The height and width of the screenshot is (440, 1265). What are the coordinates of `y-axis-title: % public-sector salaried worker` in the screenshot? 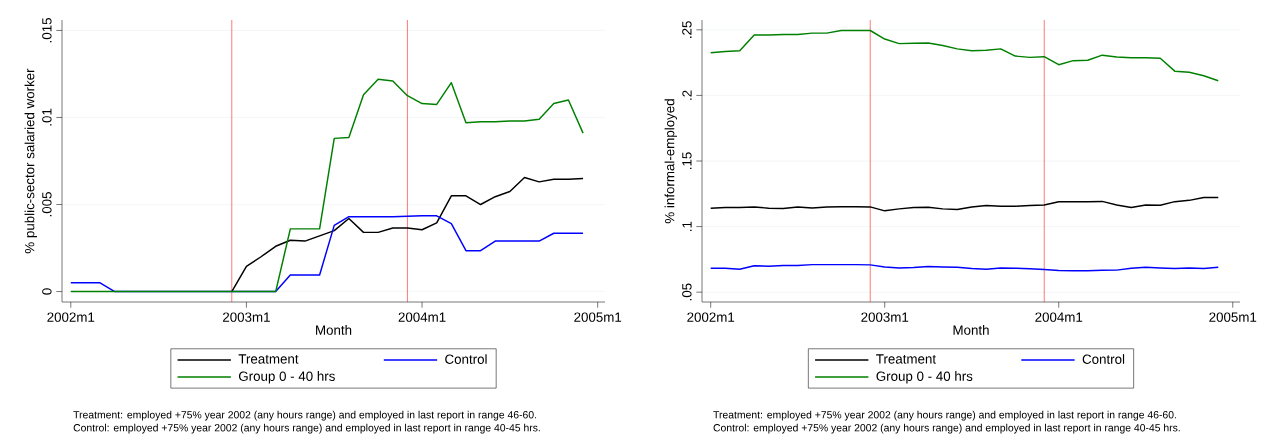 It's located at (30, 161).